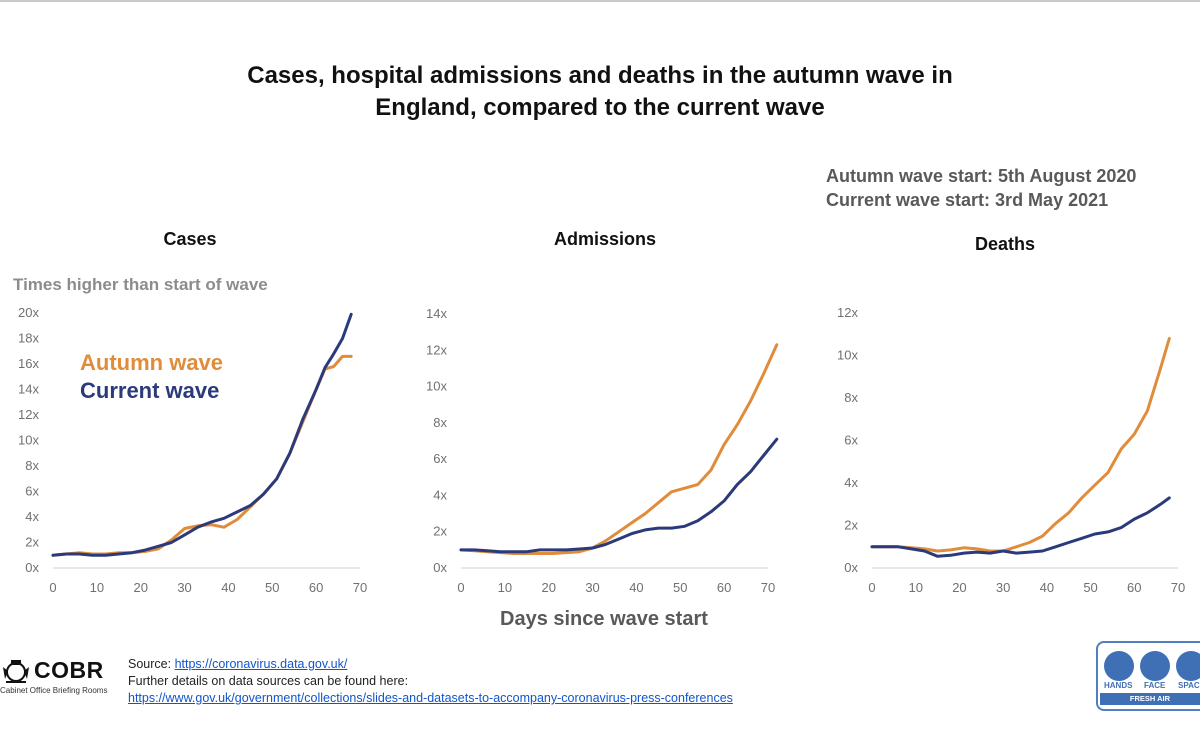  What do you see at coordinates (1090, 587) in the screenshot?
I see `deaths-x-tick-label: 50` at bounding box center [1090, 587].